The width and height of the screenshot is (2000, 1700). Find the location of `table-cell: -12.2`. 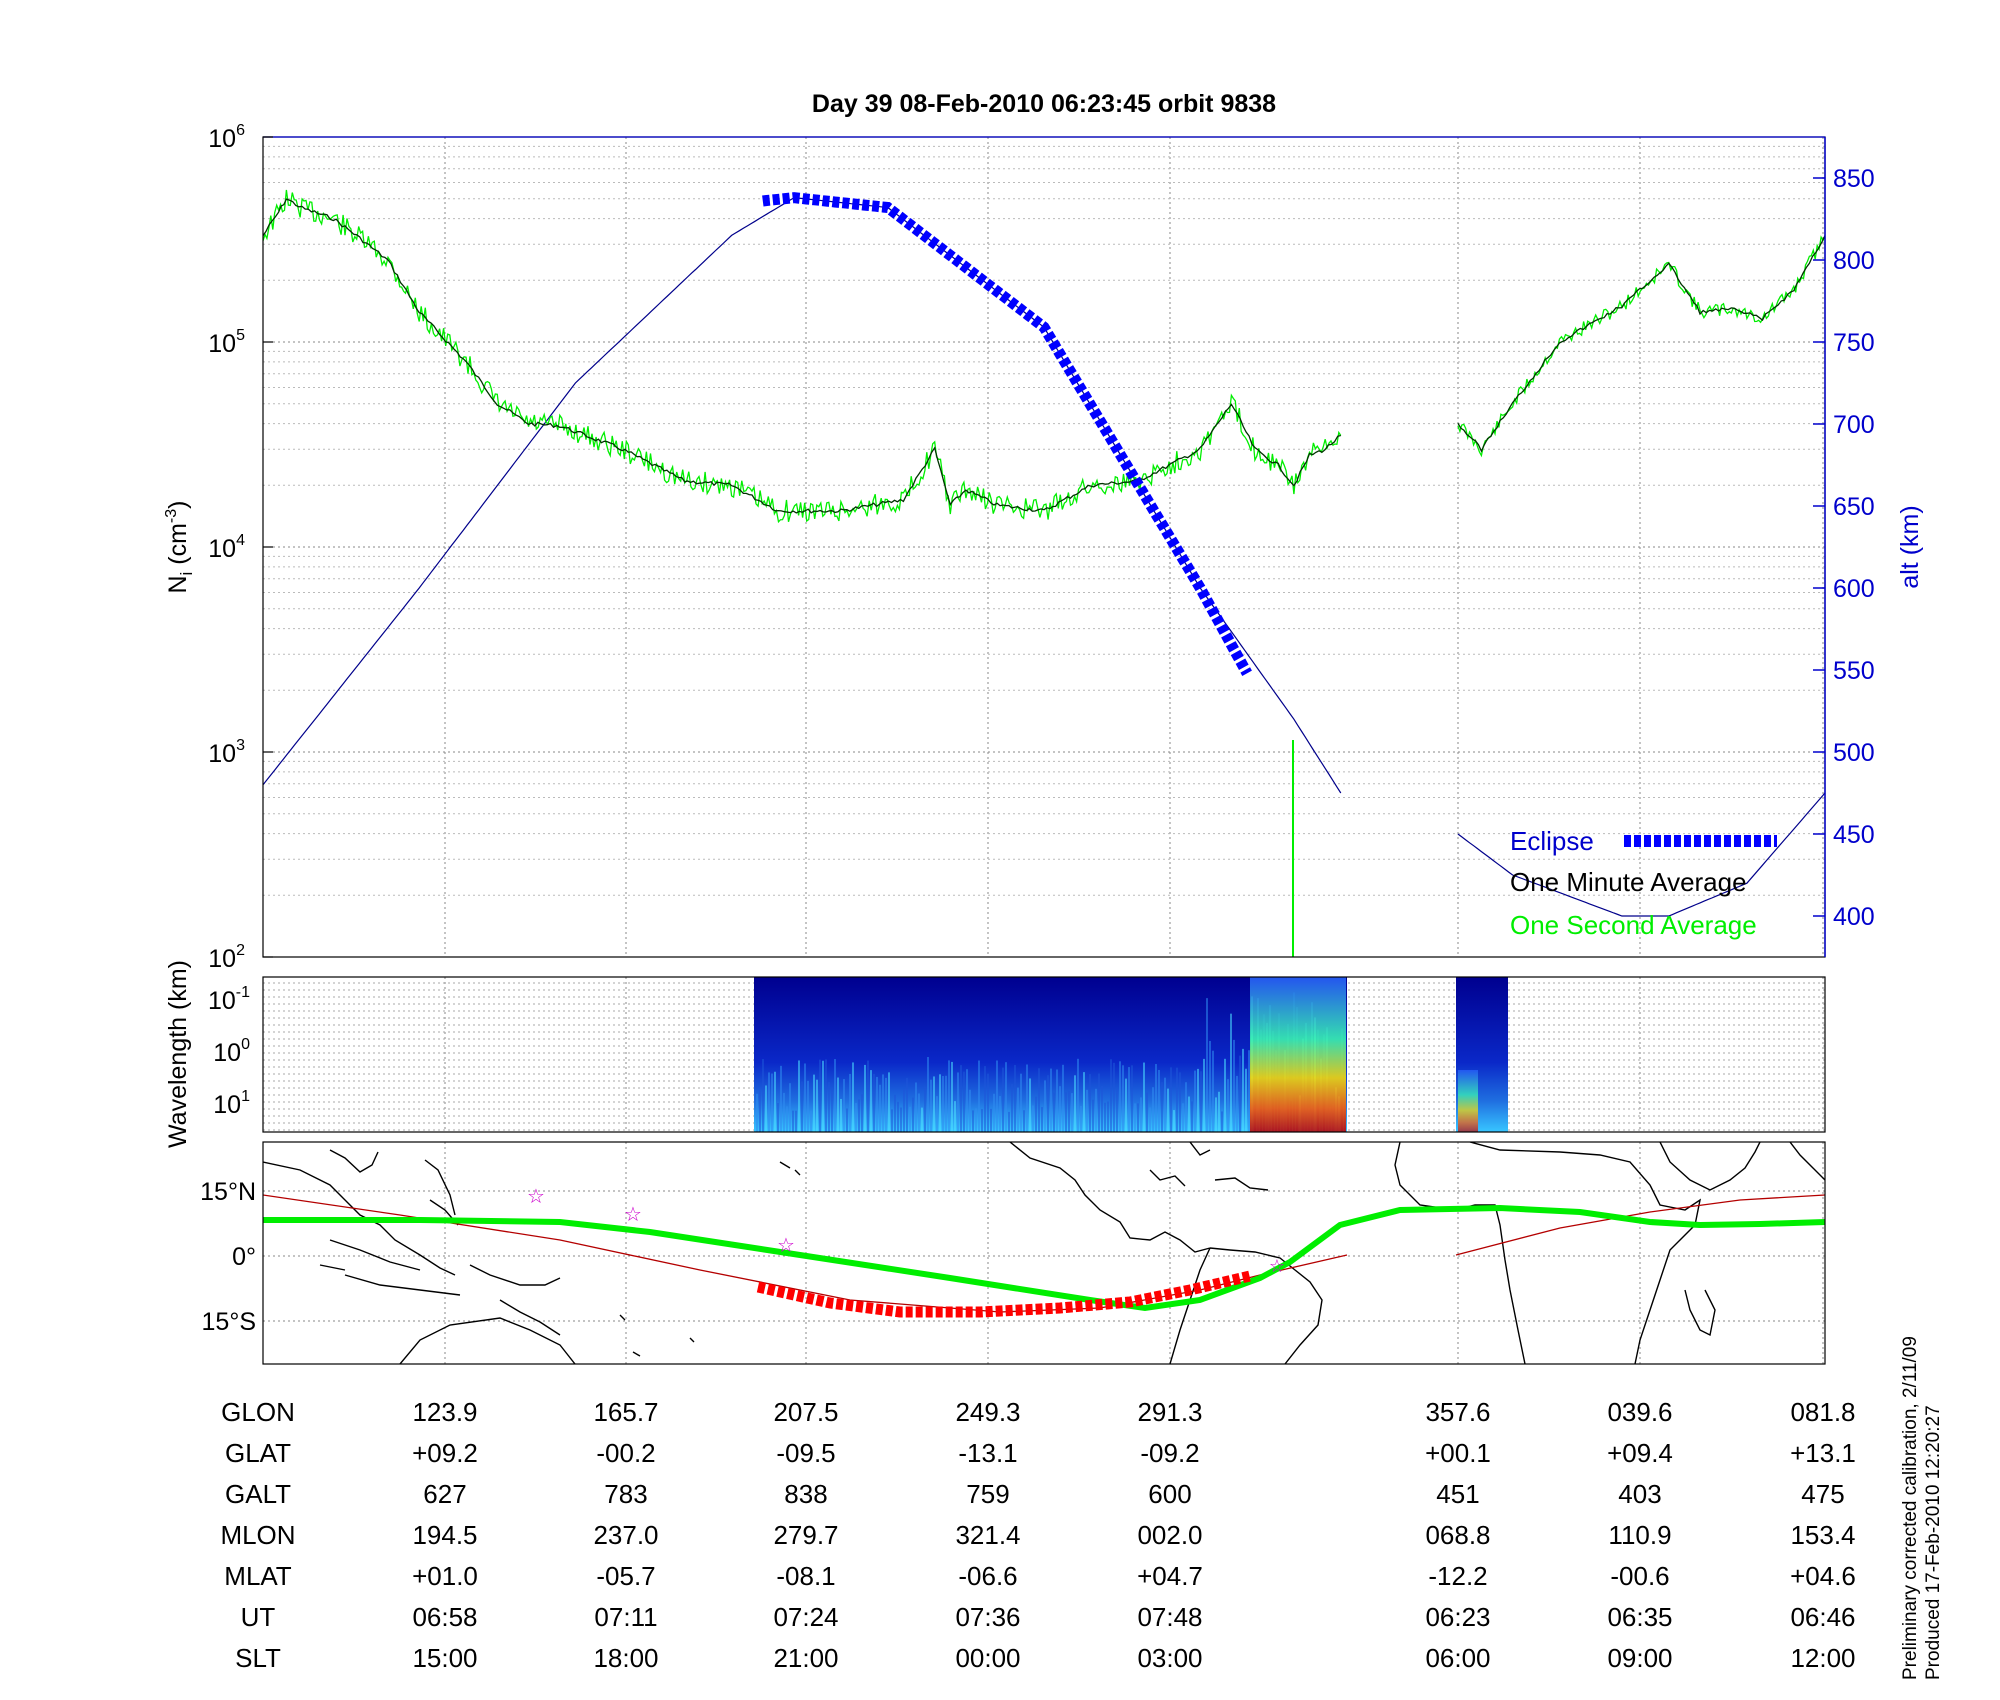

table-cell: -12.2 is located at coordinates (1457, 1576).